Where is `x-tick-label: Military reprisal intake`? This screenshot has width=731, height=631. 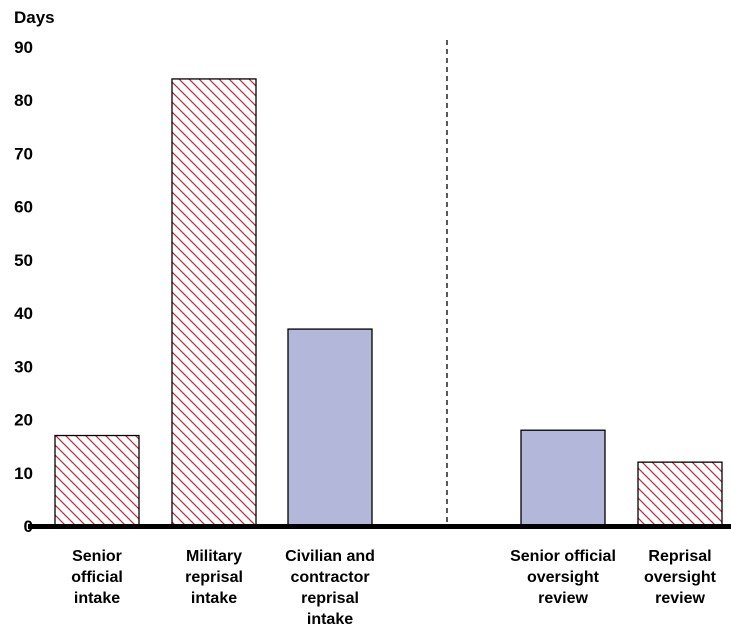 x-tick-label: Military reprisal intake is located at coordinates (214, 577).